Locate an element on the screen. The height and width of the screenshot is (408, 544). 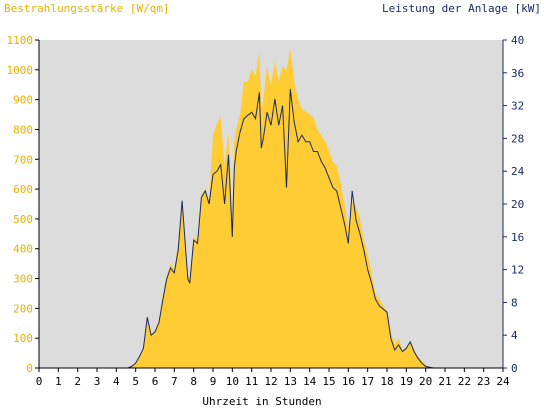
x-tick-label: 4 is located at coordinates (116, 381).